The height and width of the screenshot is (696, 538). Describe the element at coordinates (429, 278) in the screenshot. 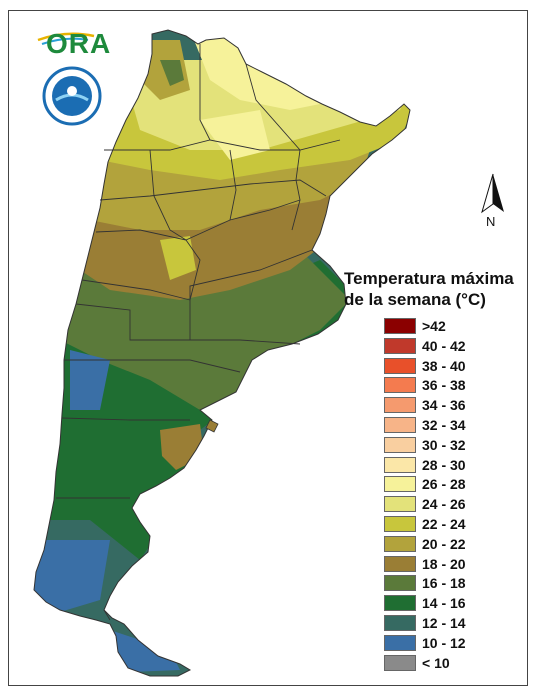

I see `legend-title-line1: Temperatura máxima` at that location.